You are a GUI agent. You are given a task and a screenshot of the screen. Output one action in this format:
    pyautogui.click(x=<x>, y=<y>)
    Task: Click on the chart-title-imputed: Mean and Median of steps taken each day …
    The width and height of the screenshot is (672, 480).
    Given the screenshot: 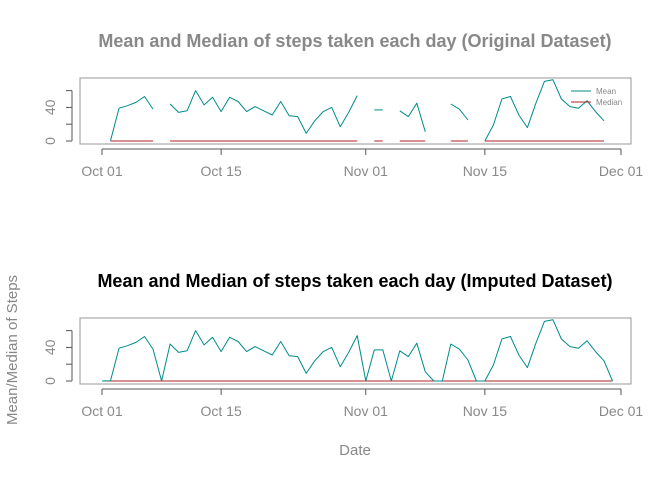 What is the action you would take?
    pyautogui.click(x=354, y=281)
    